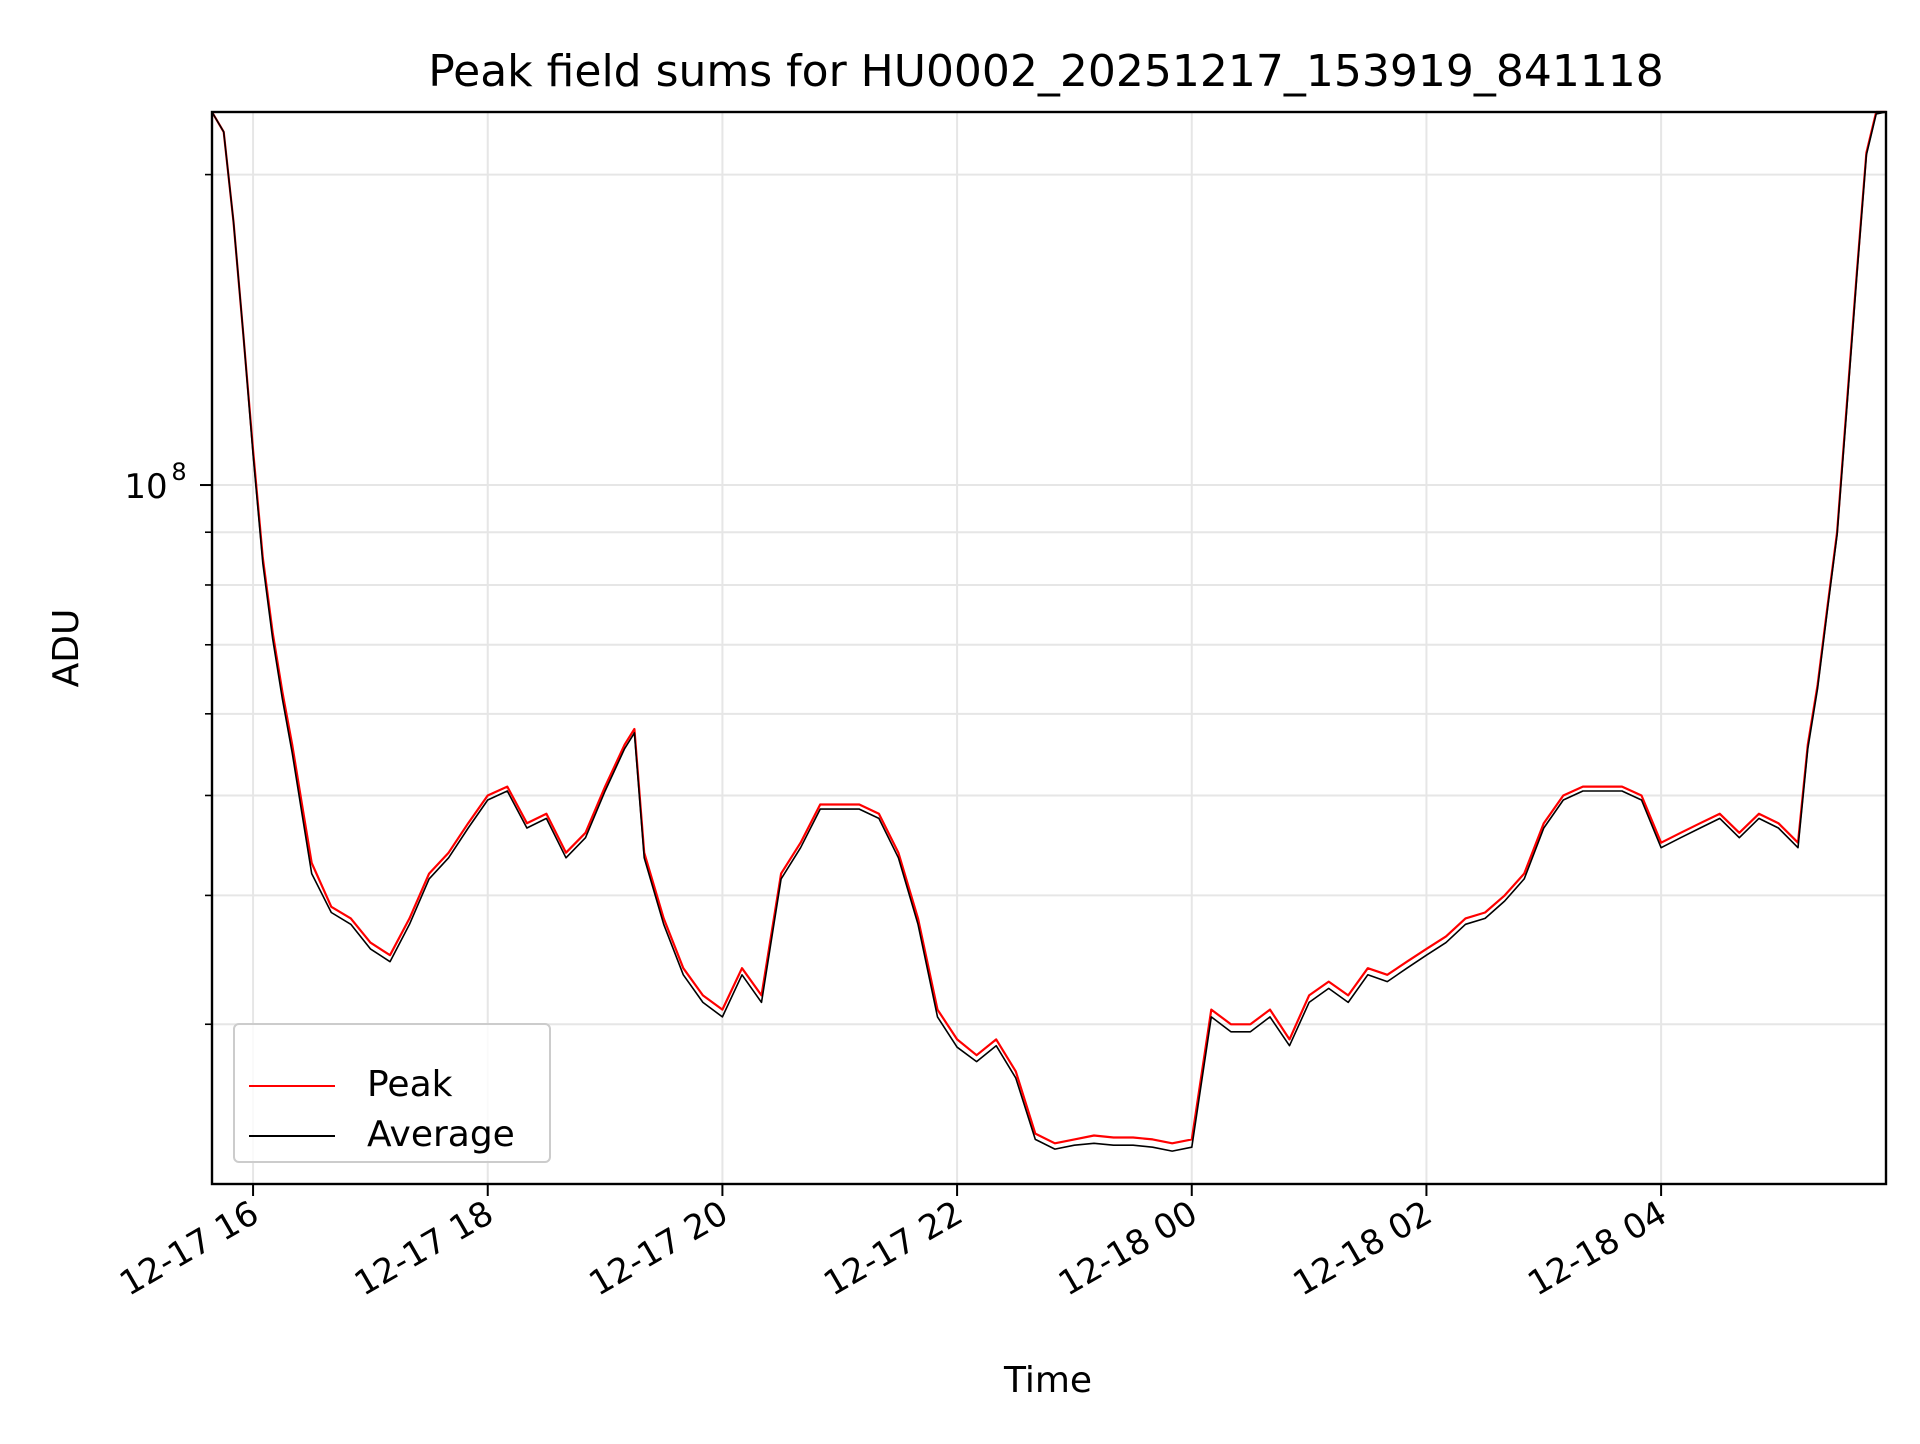 The height and width of the screenshot is (1444, 1920). What do you see at coordinates (292, 1136) in the screenshot?
I see `legend-swatch-average` at bounding box center [292, 1136].